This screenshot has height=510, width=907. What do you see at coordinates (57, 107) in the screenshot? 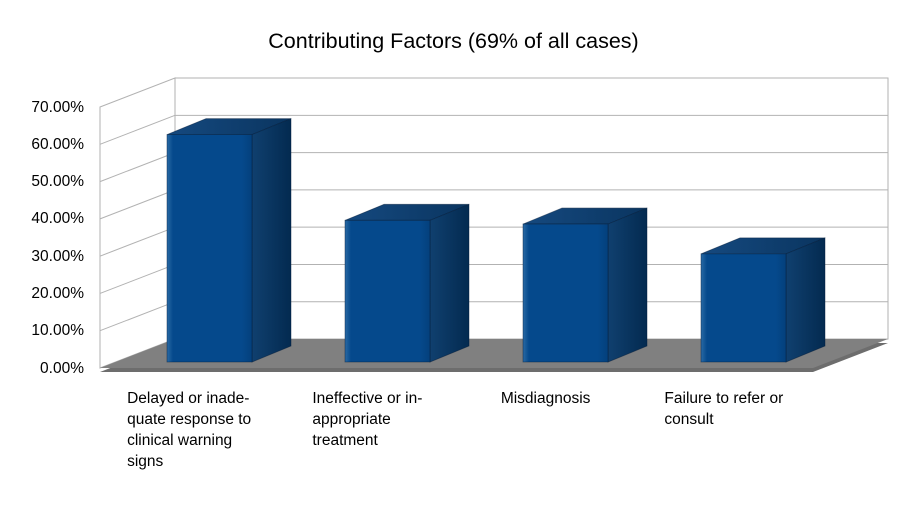
I see `y-axis-tick-label: 70.00%` at bounding box center [57, 107].